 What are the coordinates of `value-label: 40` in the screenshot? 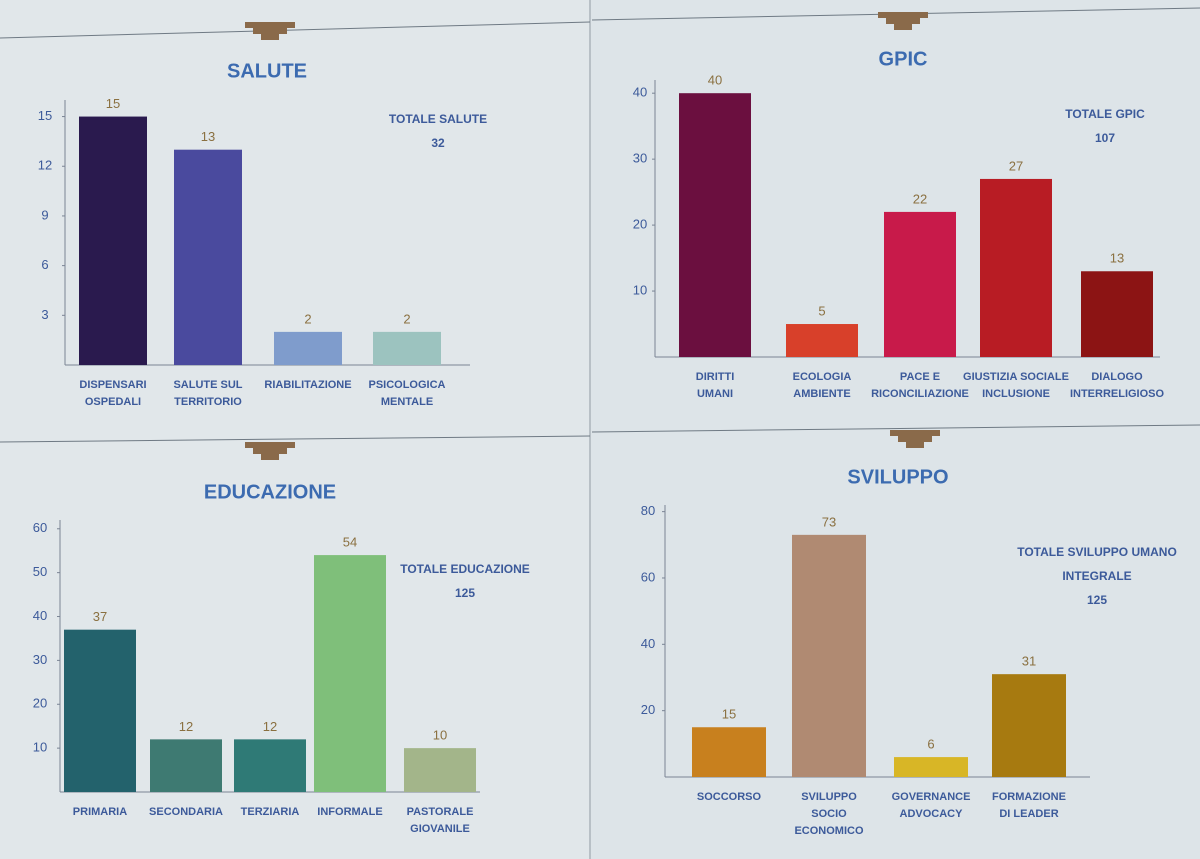 It's located at (715, 80).